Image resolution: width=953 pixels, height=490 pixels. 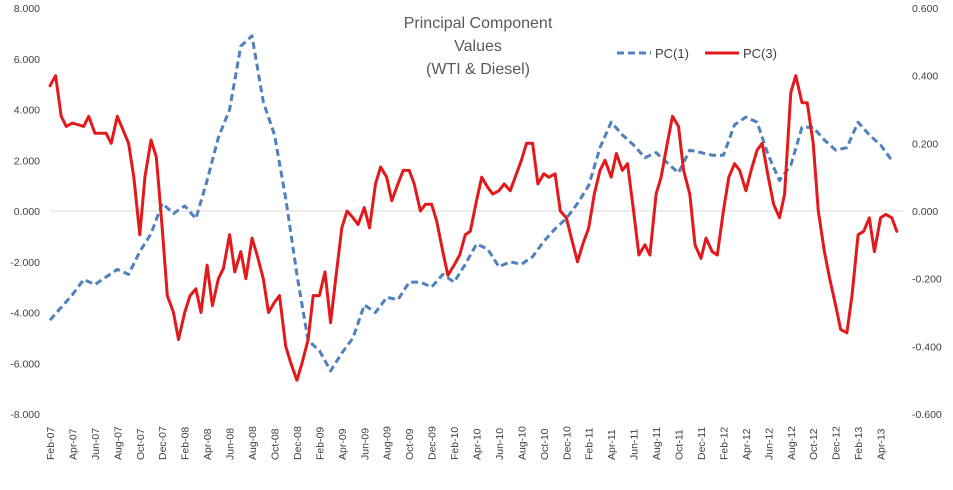 What do you see at coordinates (27, 161) in the screenshot?
I see `left-tick-label: 2.000` at bounding box center [27, 161].